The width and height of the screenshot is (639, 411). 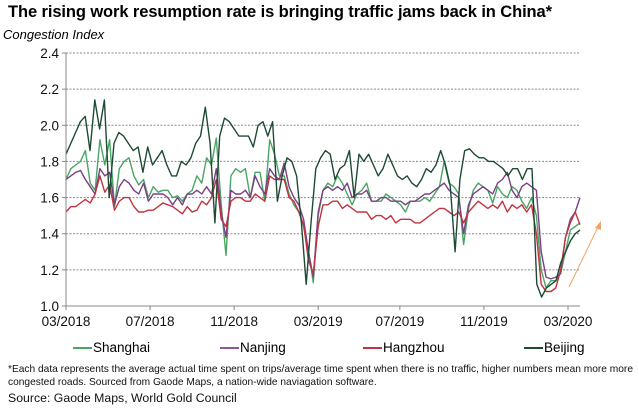 I want to click on legend-label: Shanghai, so click(x=122, y=347).